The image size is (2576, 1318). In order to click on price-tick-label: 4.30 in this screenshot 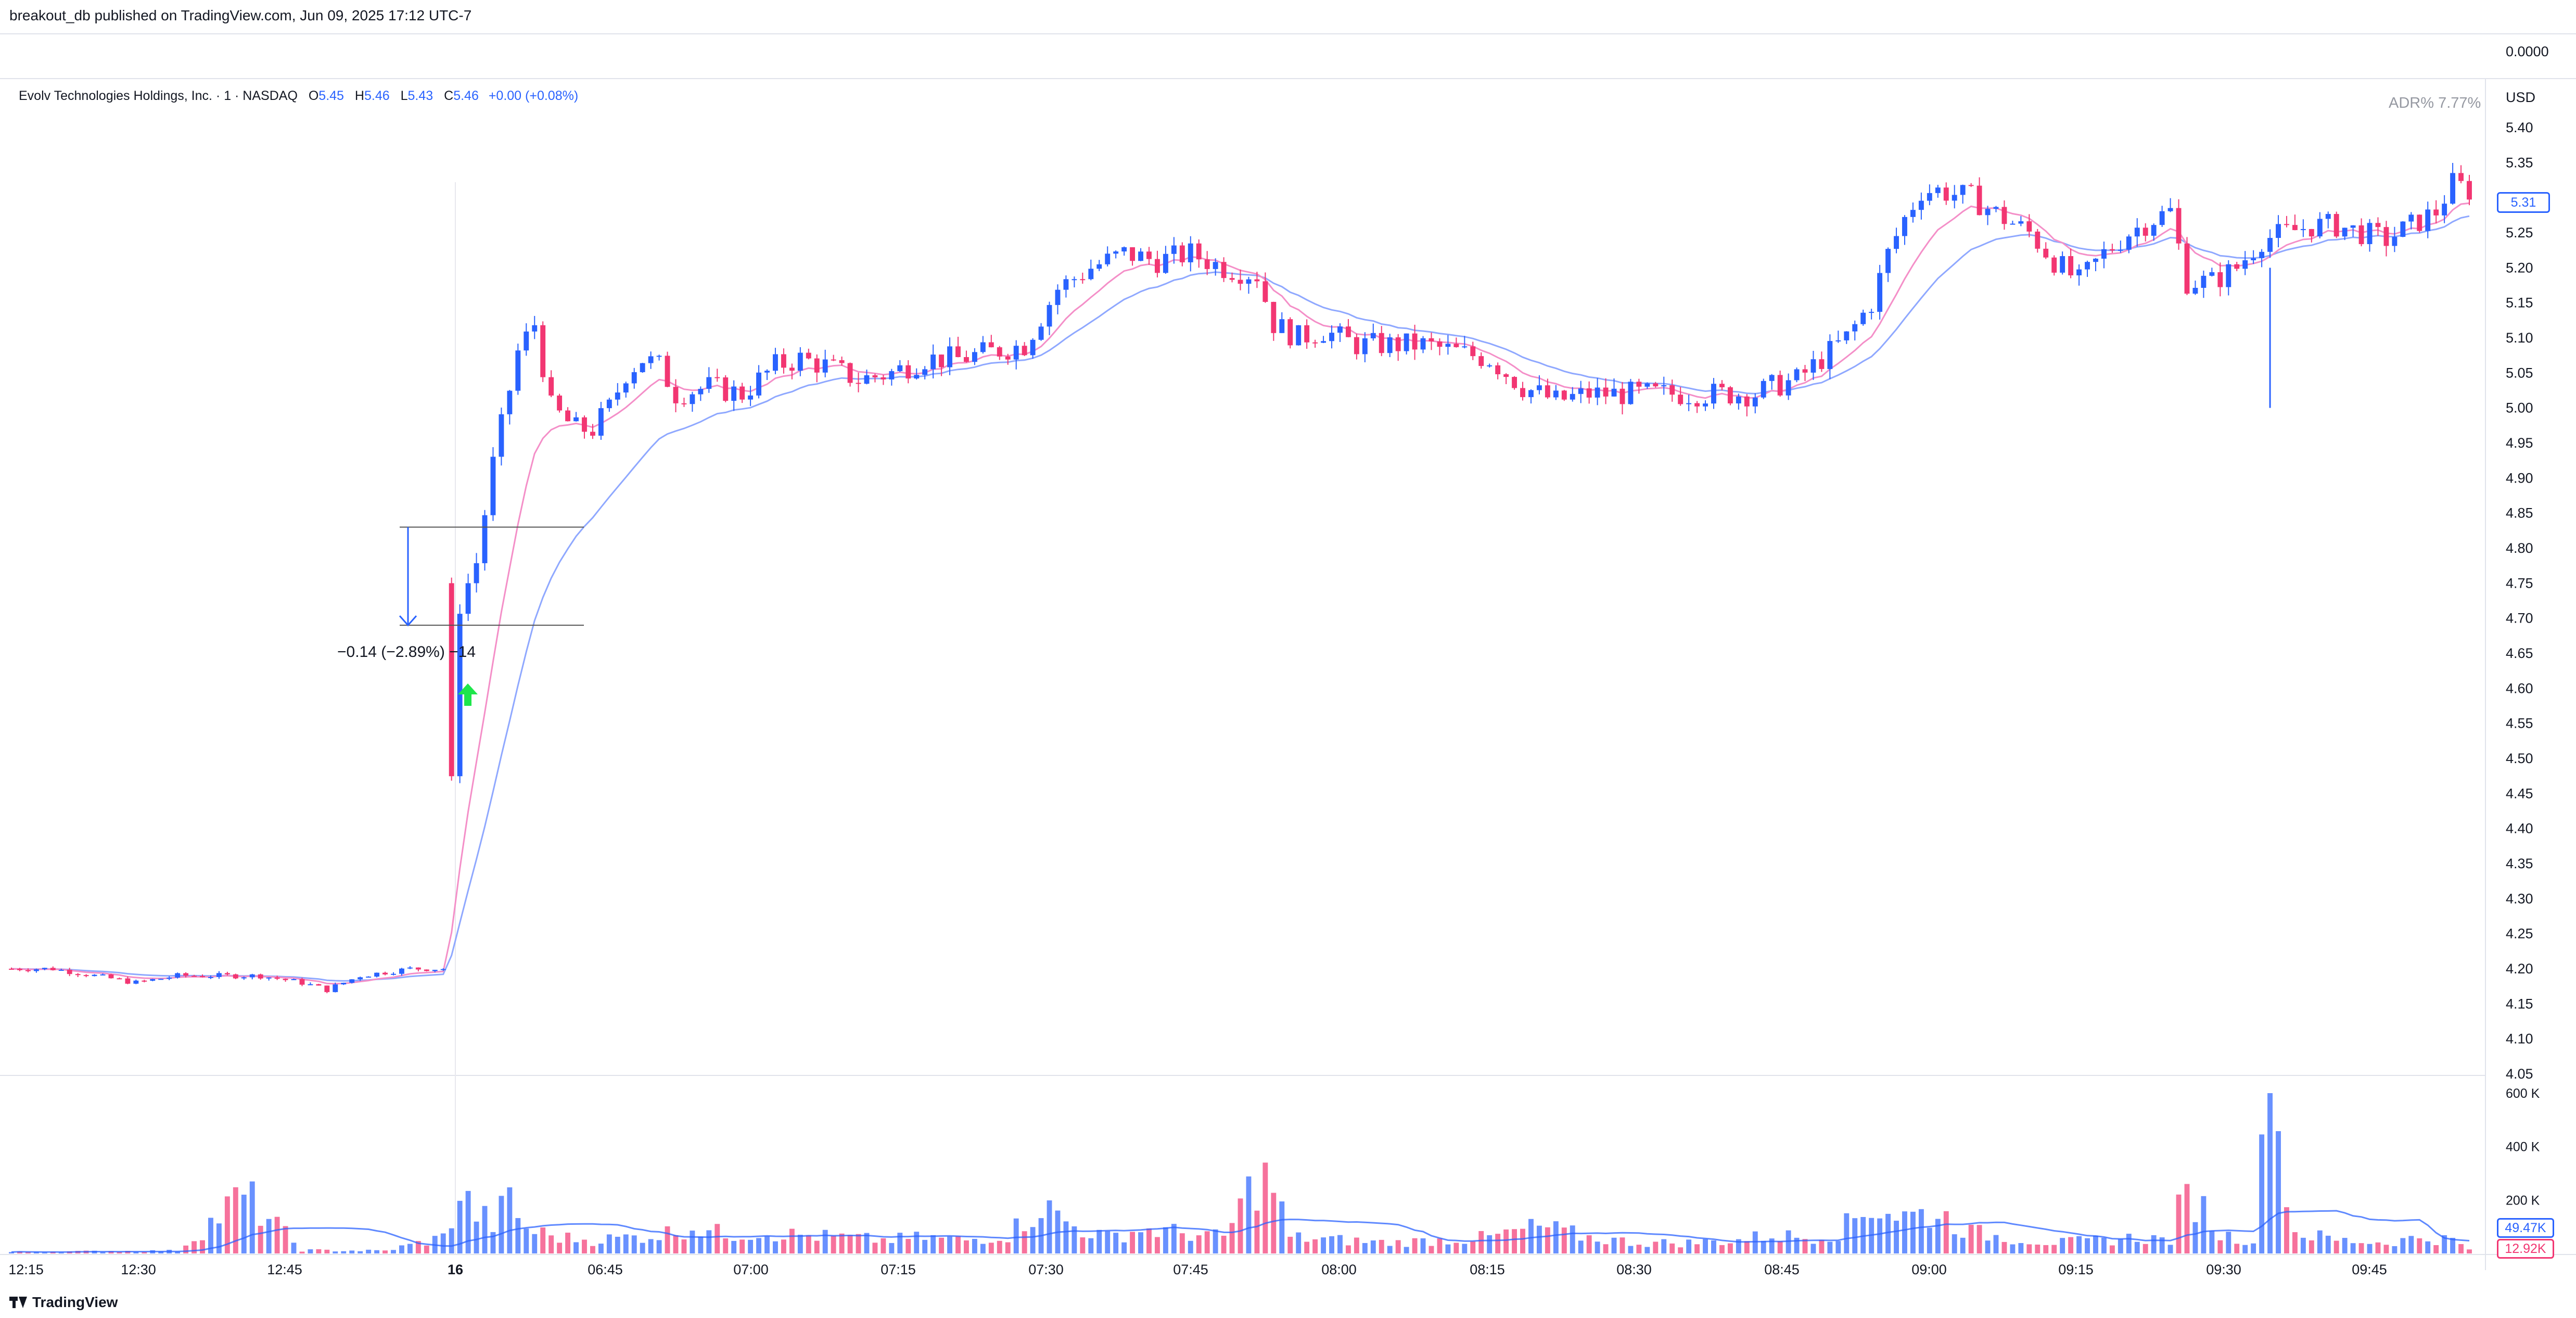, I will do `click(2519, 898)`.